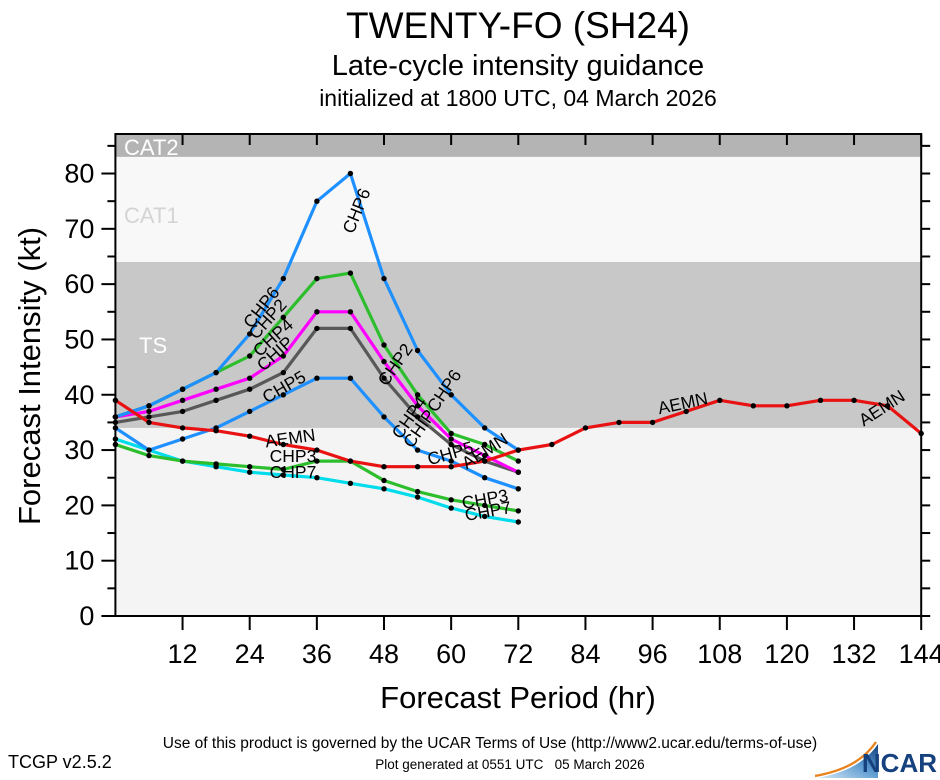 This screenshot has width=940, height=780. What do you see at coordinates (149, 411) in the screenshot?
I see `marker-CHP4-6h` at bounding box center [149, 411].